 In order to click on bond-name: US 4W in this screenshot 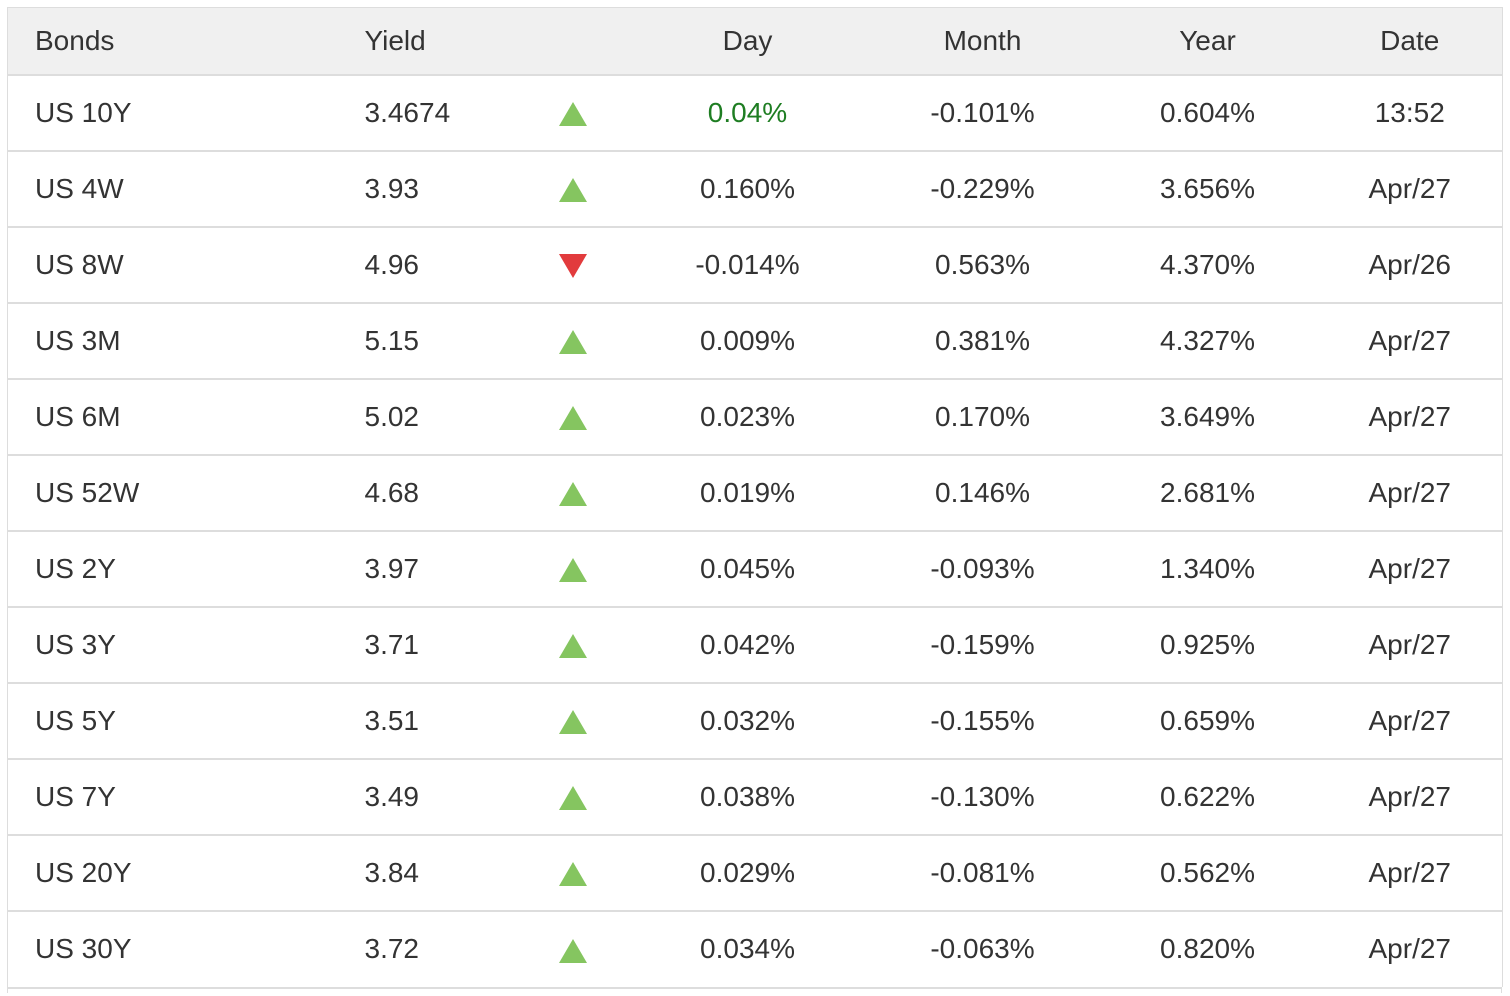, I will do `click(172, 188)`.